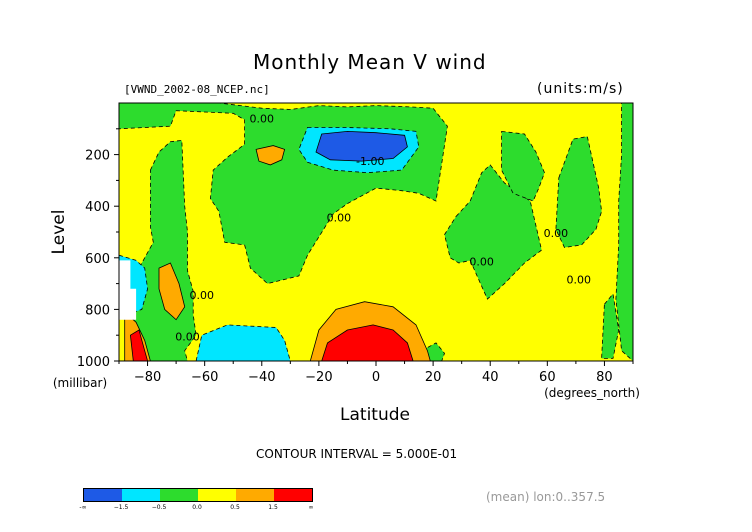 This screenshot has width=752, height=532. I want to click on y-axis-label: Level, so click(59, 232).